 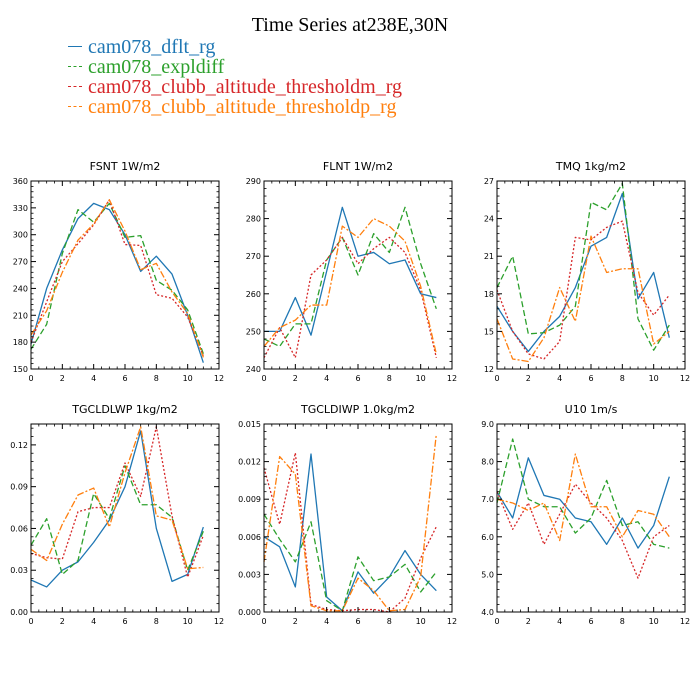 I want to click on chart-title: TGCLDIWP 1.0kg/m2, so click(x=357, y=409).